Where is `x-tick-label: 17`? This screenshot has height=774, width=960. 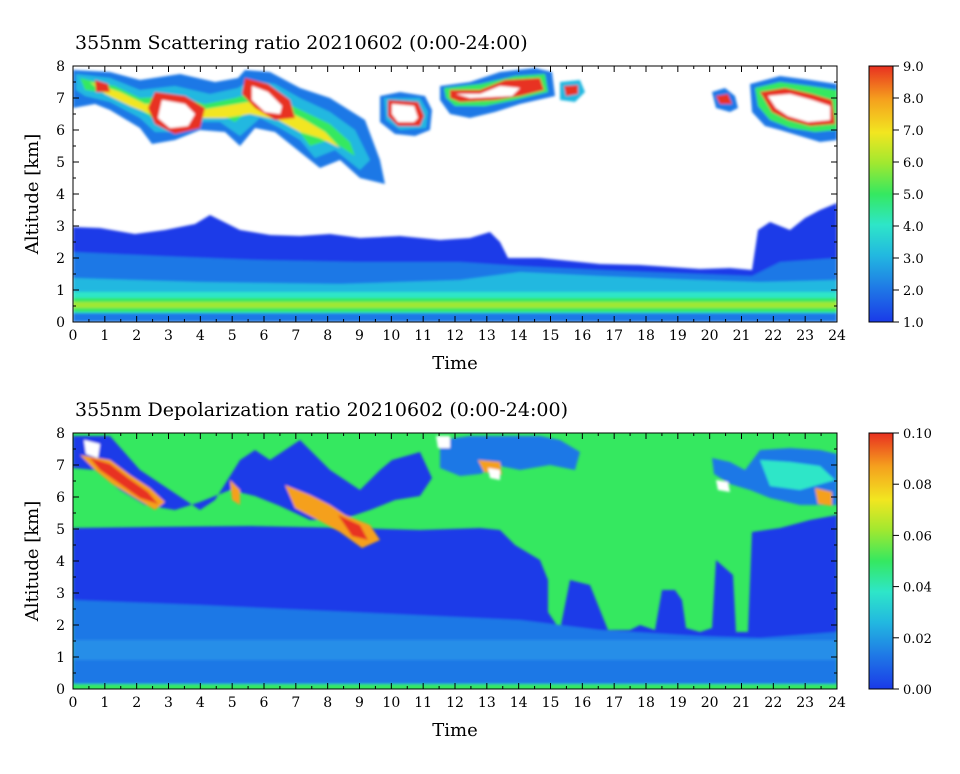 x-tick-label: 17 is located at coordinates (614, 703).